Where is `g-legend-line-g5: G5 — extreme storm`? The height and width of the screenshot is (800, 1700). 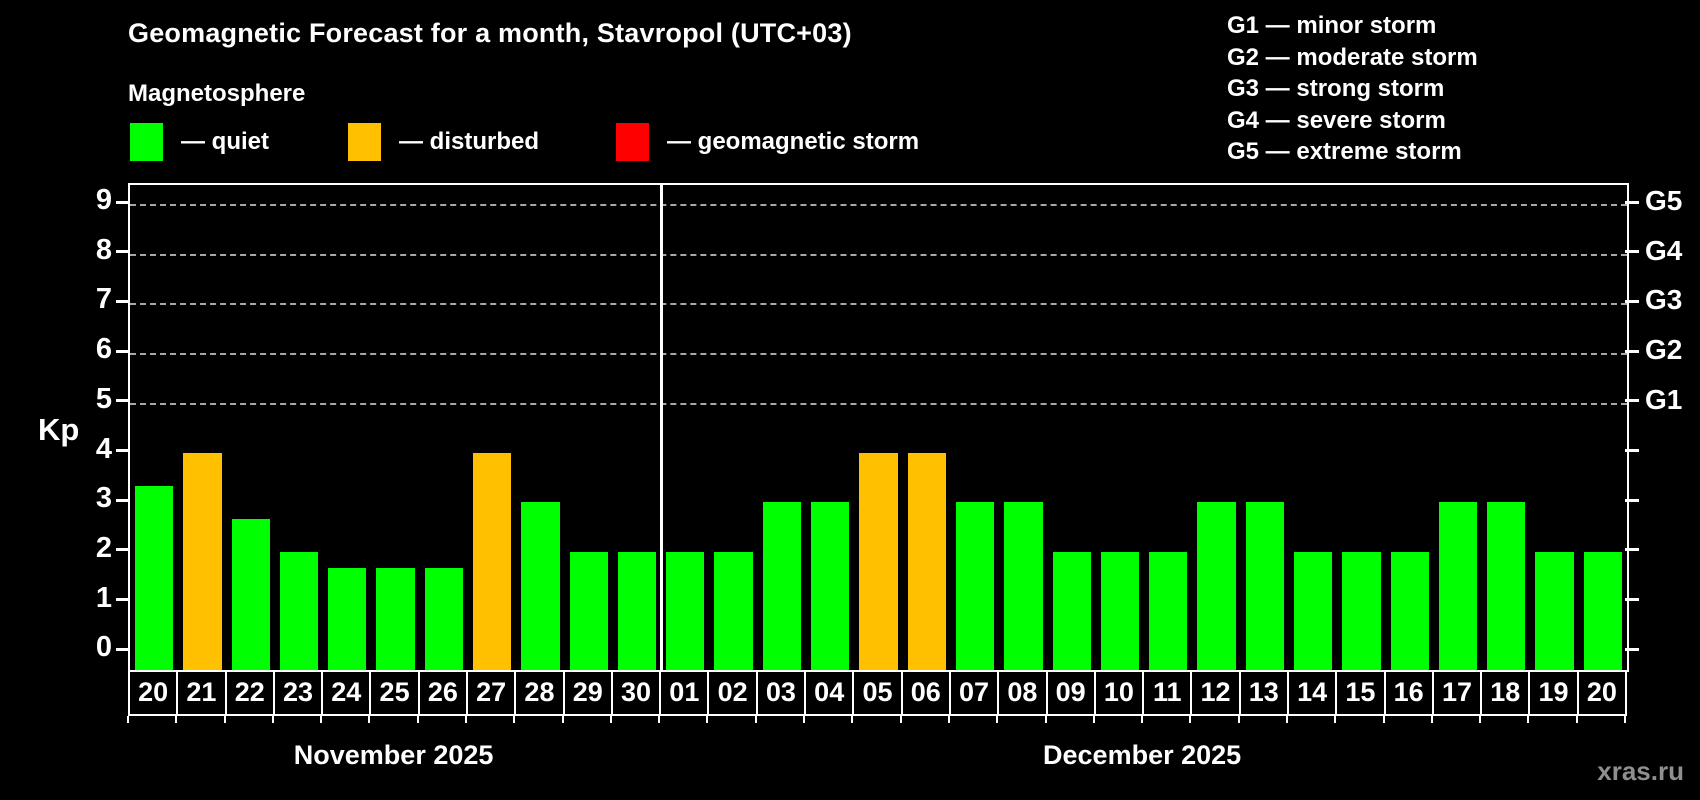
g-legend-line-g5: G5 — extreme storm is located at coordinates (1344, 151).